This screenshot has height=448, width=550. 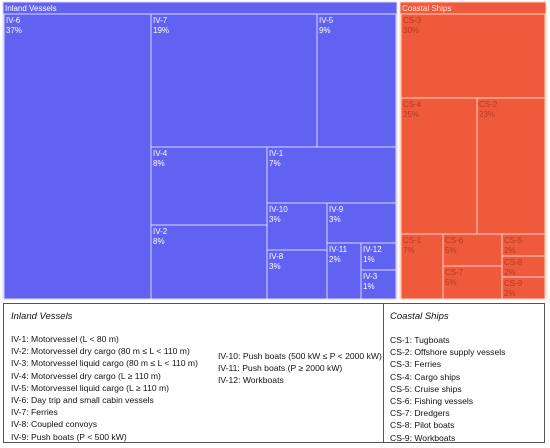 I want to click on cell-label: CS-9, so click(x=513, y=283).